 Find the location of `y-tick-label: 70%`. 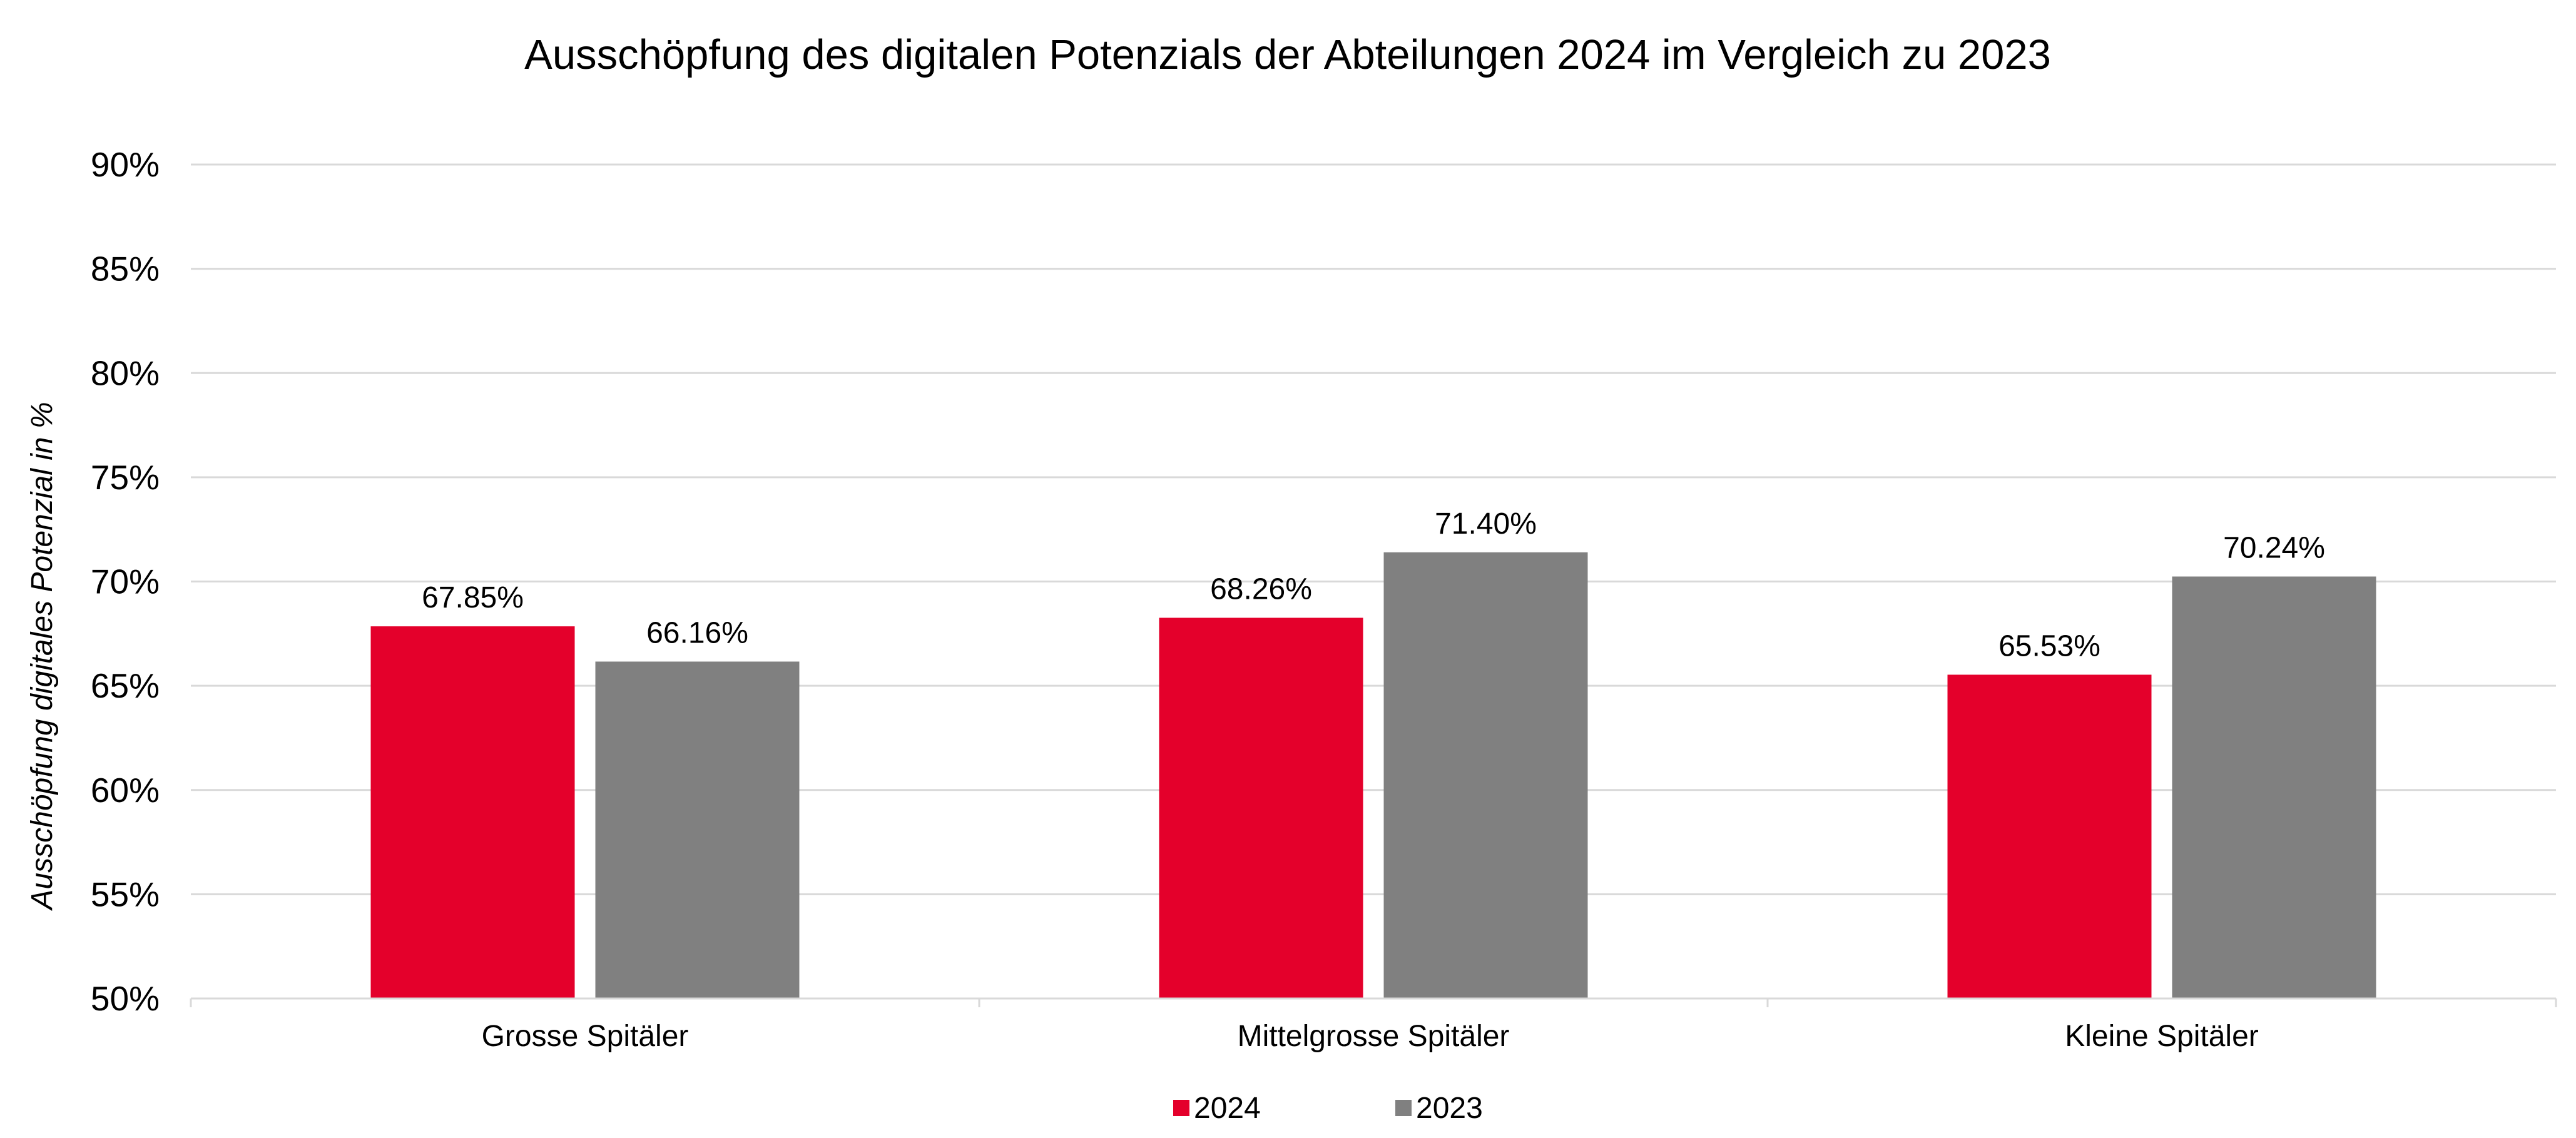

y-tick-label: 70% is located at coordinates (125, 581).